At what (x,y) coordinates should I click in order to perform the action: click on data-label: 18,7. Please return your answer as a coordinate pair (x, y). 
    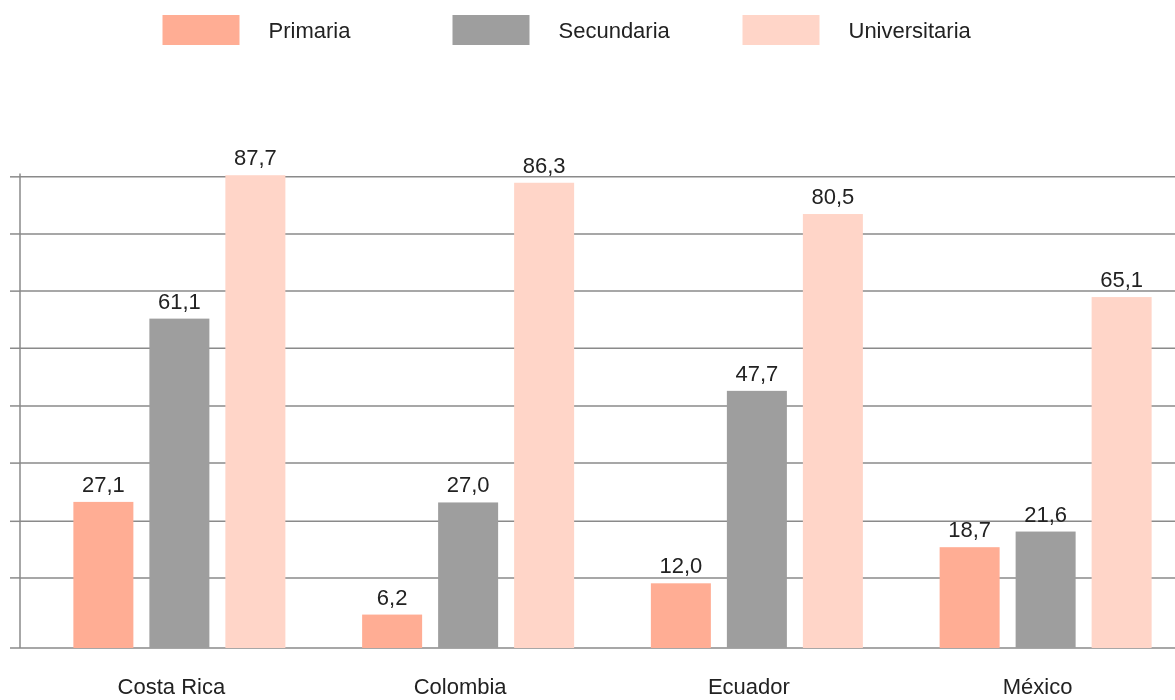
    Looking at the image, I should click on (970, 530).